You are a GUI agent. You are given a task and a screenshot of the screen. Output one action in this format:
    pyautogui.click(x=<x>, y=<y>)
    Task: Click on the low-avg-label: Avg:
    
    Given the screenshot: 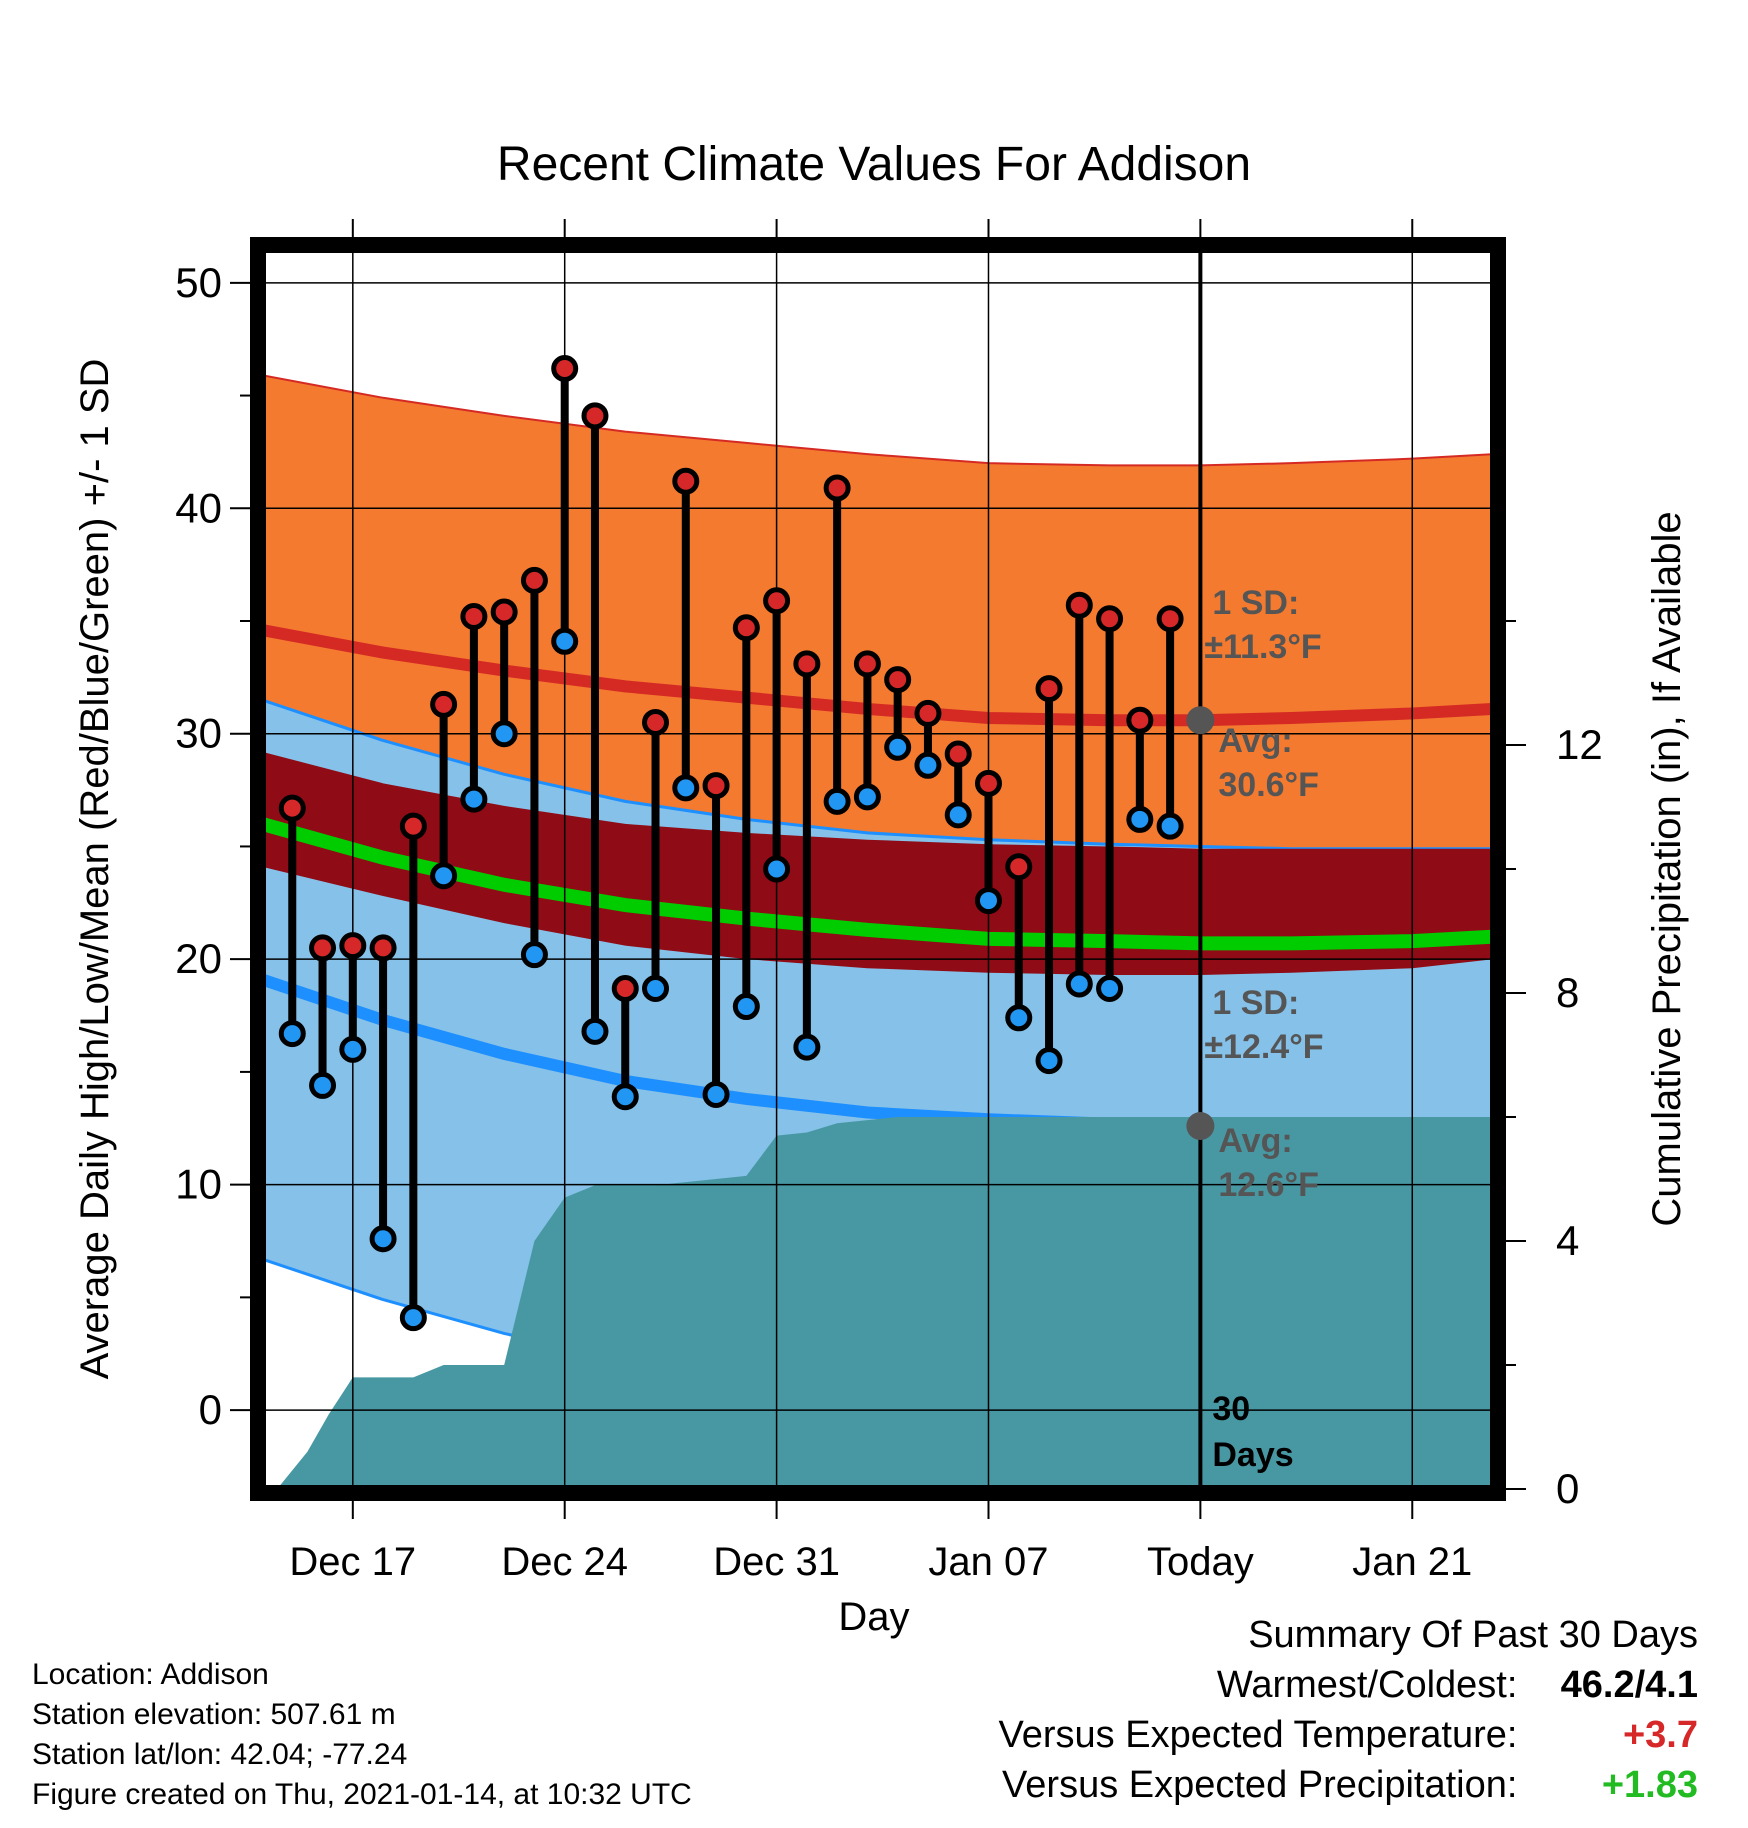 What is the action you would take?
    pyautogui.click(x=1255, y=1141)
    